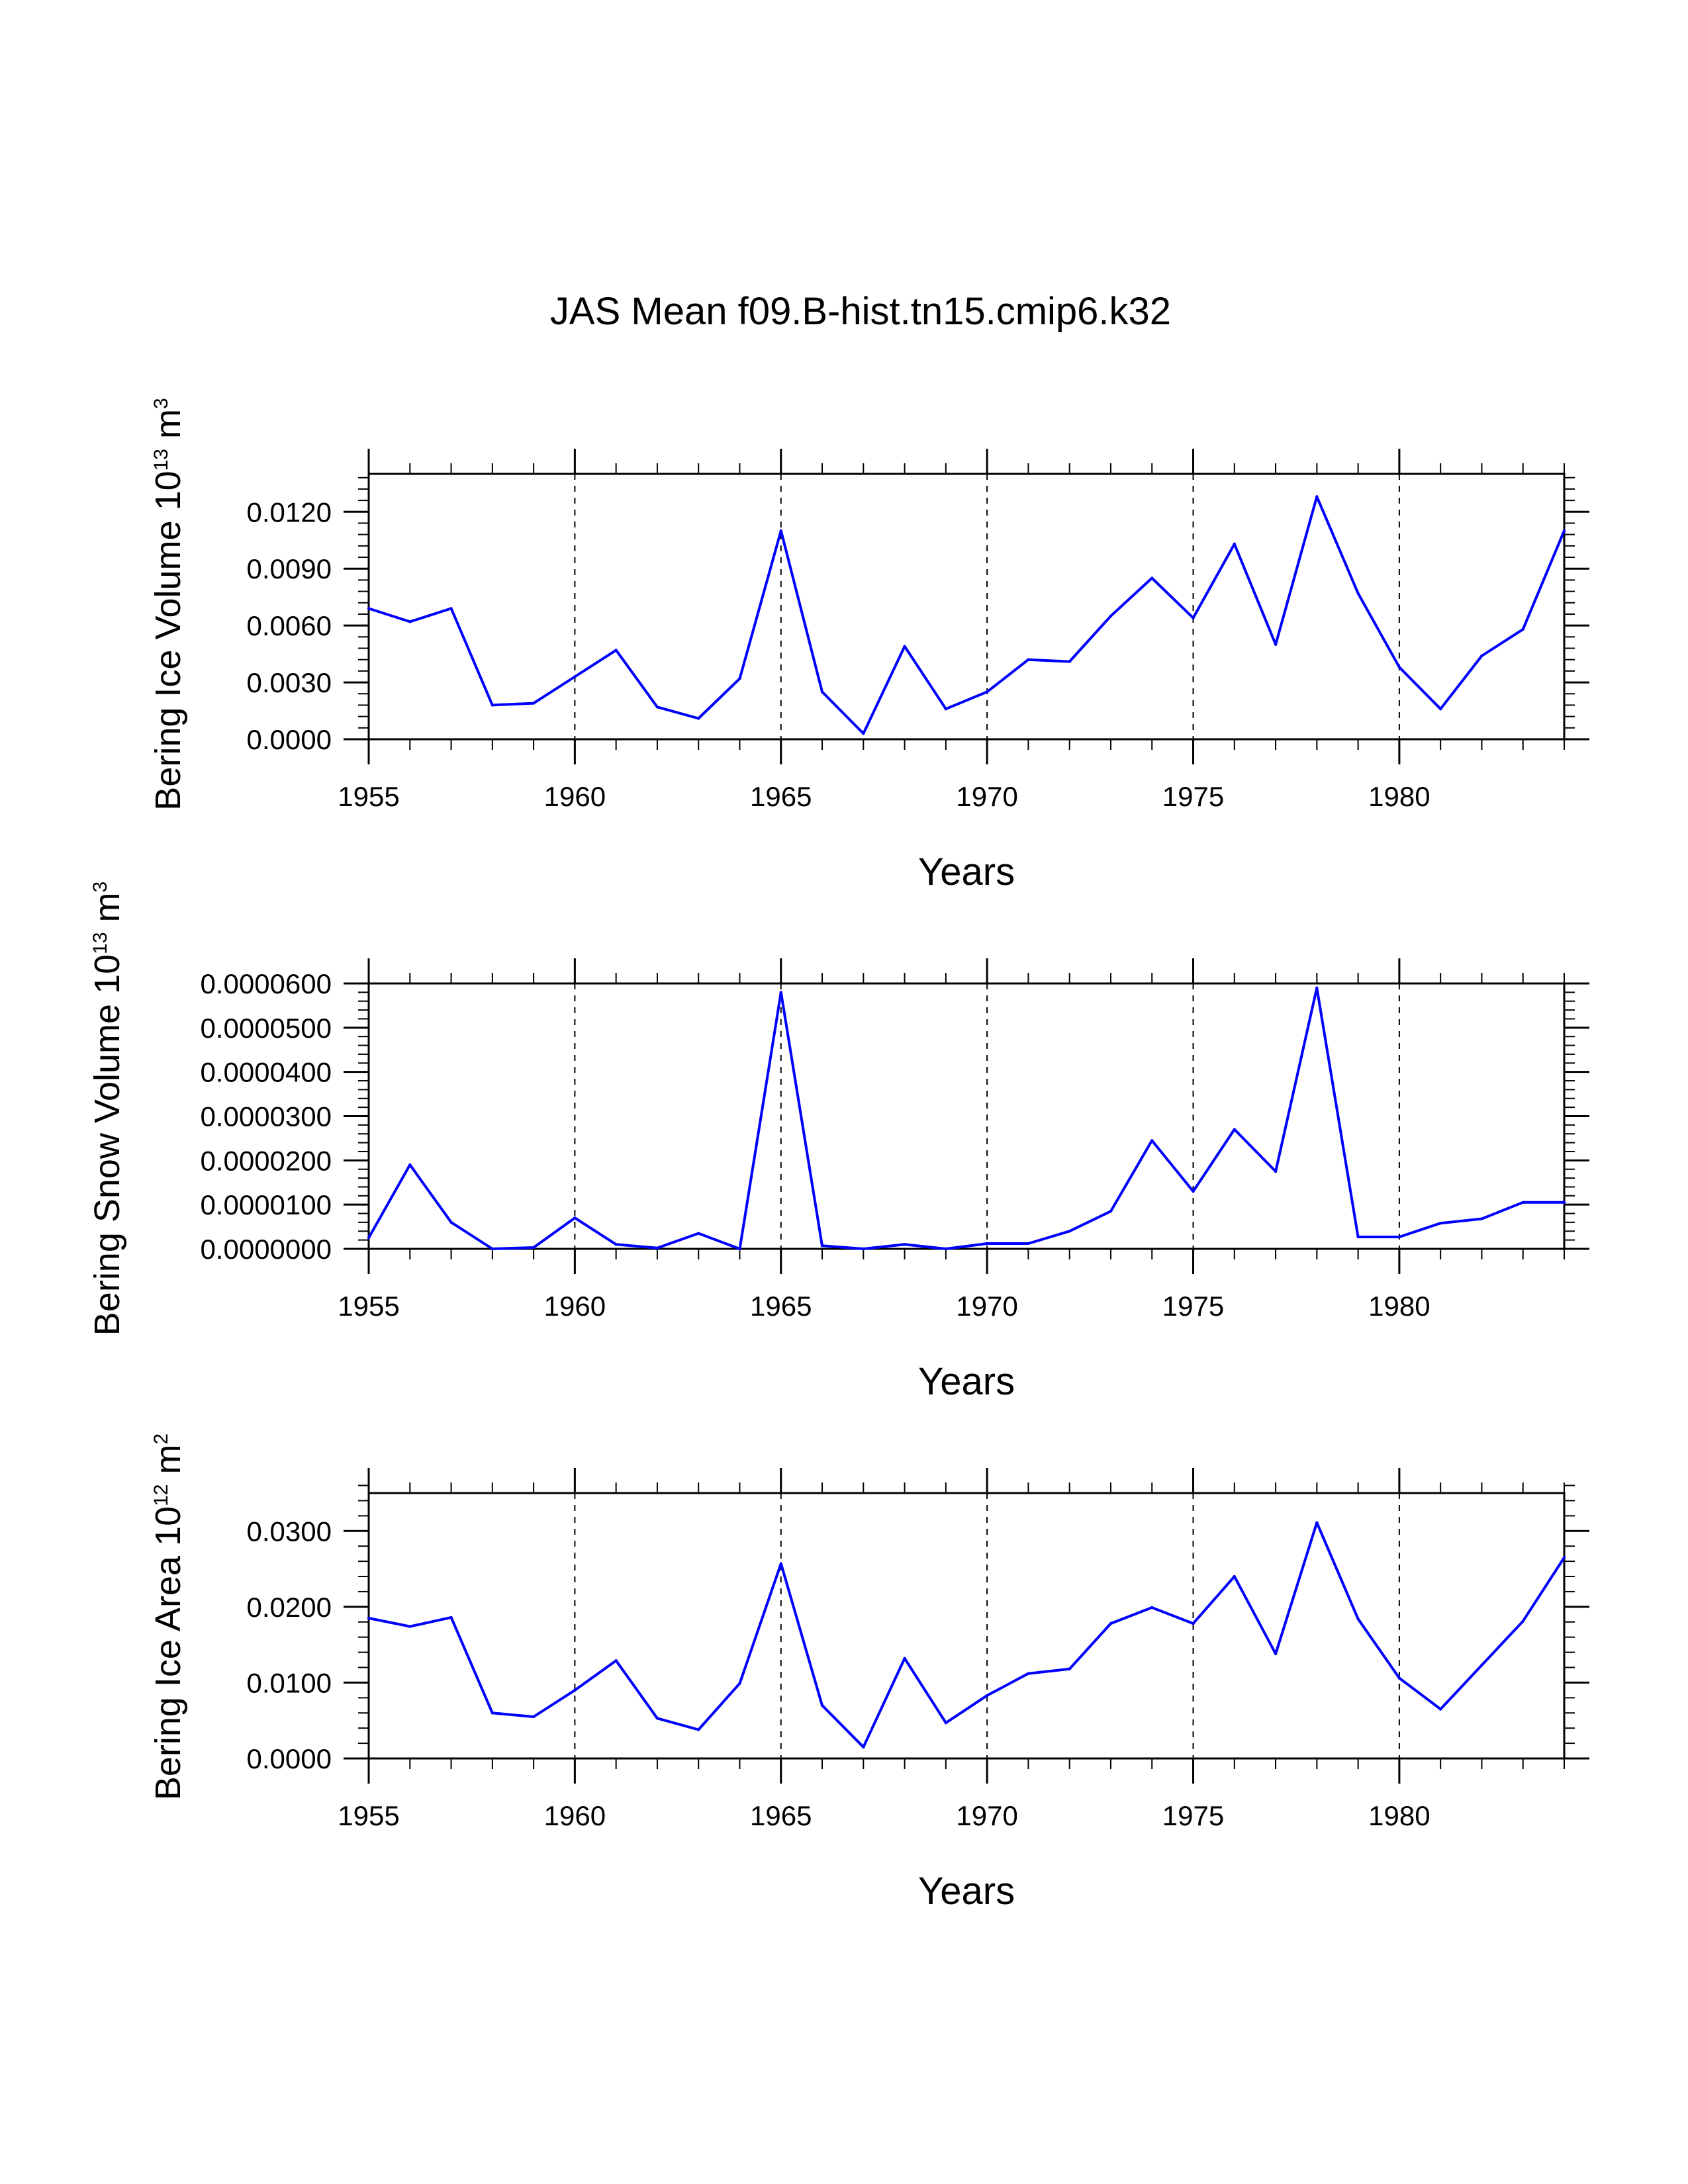 This screenshot has height=2184, width=1688. I want to click on y-axis-label-exponent: 3, so click(161, 403).